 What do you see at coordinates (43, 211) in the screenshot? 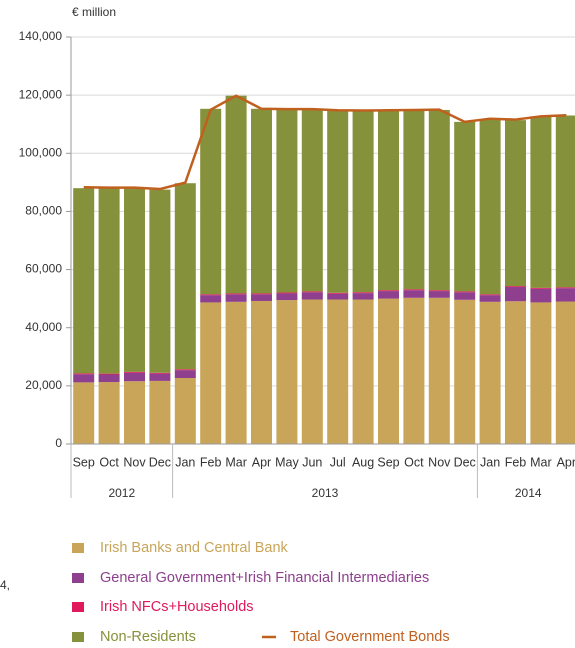
I see `y-tick-label: 80,000` at bounding box center [43, 211].